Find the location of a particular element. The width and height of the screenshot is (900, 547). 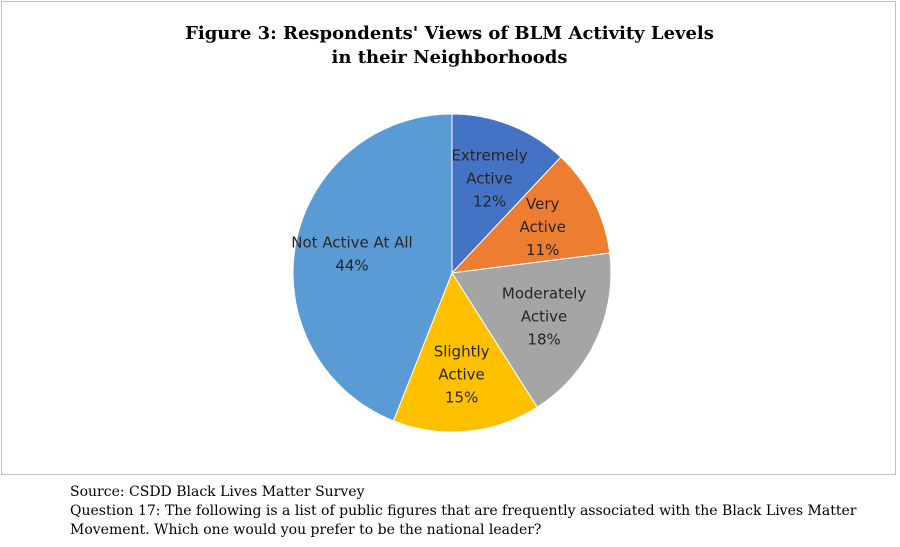

pie-slice-very-active is located at coordinates (530, 215).